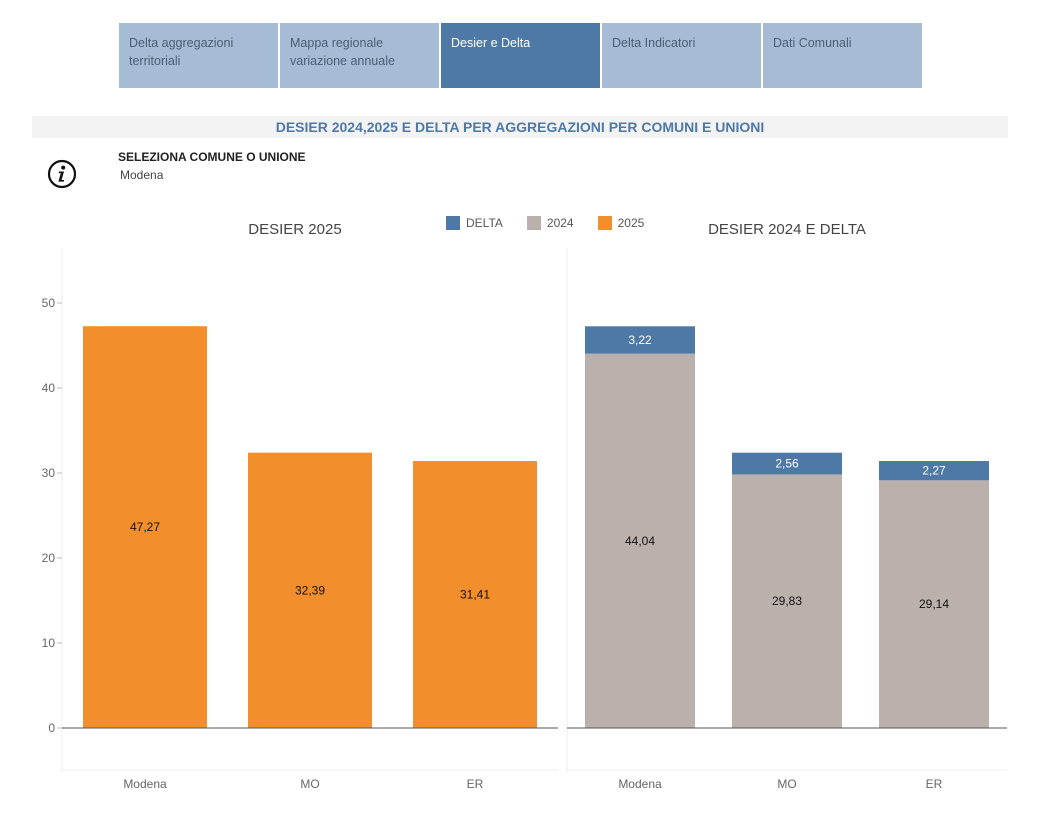 This screenshot has height=824, width=1039. Describe the element at coordinates (198, 55) in the screenshot. I see `tab-delta-aggregazioni: Delta aggregazioni territoriali` at that location.